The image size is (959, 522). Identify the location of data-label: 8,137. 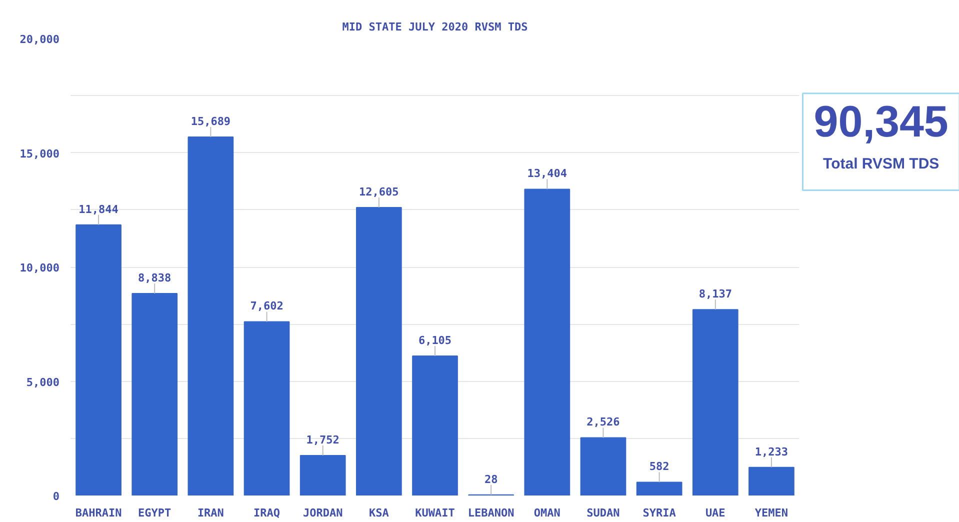
(715, 294).